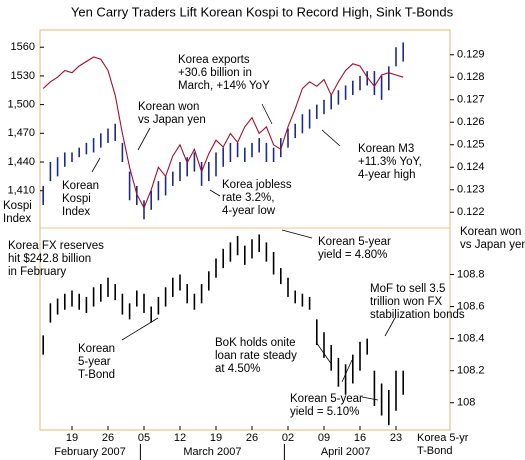 This screenshot has width=525, height=460. What do you see at coordinates (248, 198) in the screenshot?
I see `annotation: rate 3.2%,` at bounding box center [248, 198].